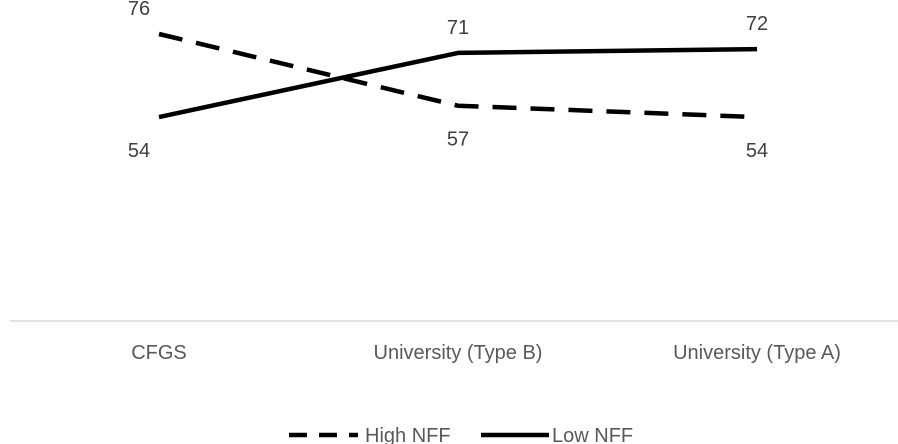  I want to click on high-nff-data-label: 54, so click(757, 151).